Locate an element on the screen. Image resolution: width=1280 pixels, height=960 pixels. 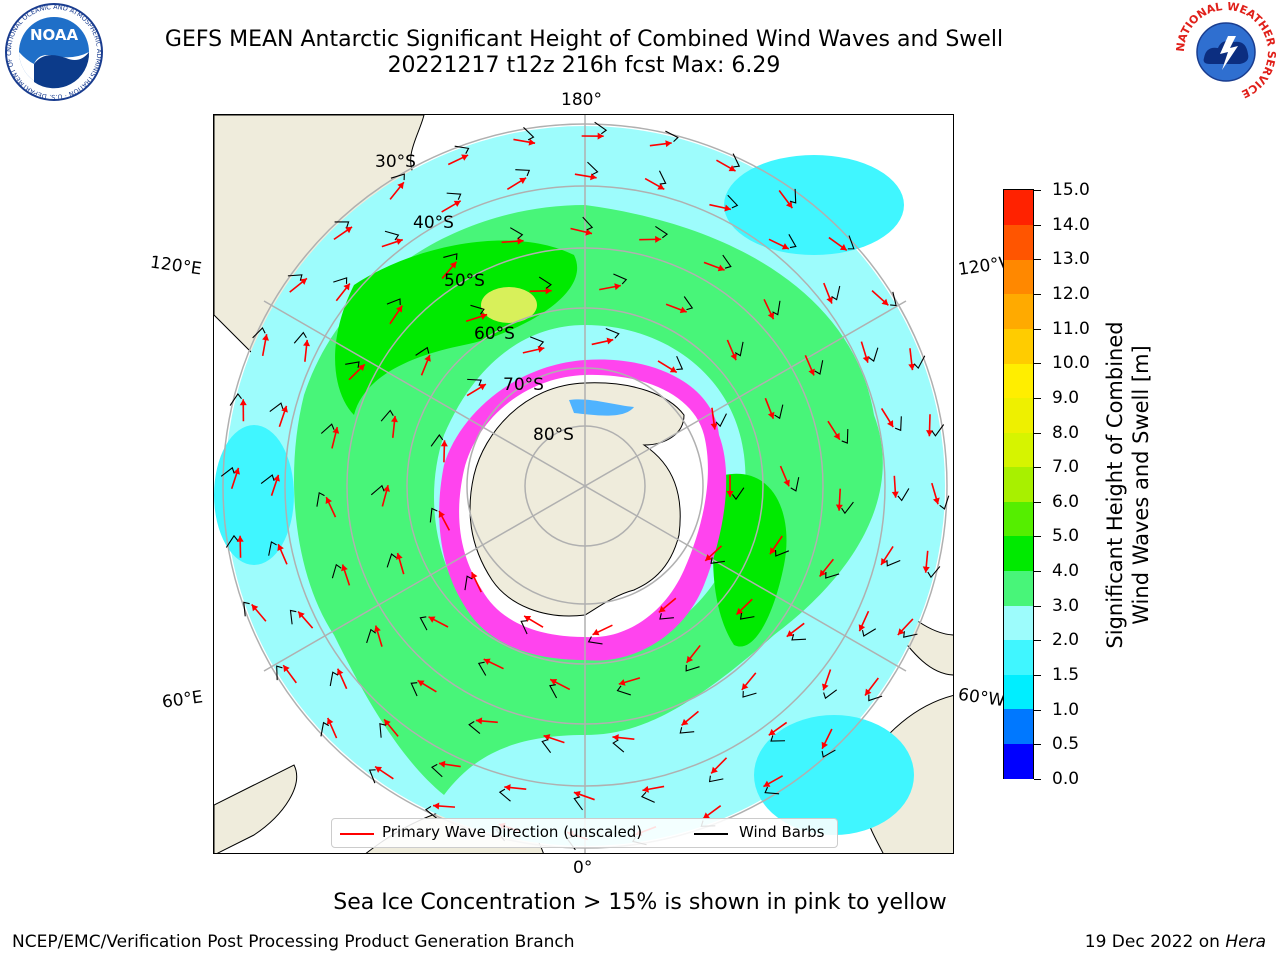
colorbar-tick-label: 15.0 is located at coordinates (1071, 190).